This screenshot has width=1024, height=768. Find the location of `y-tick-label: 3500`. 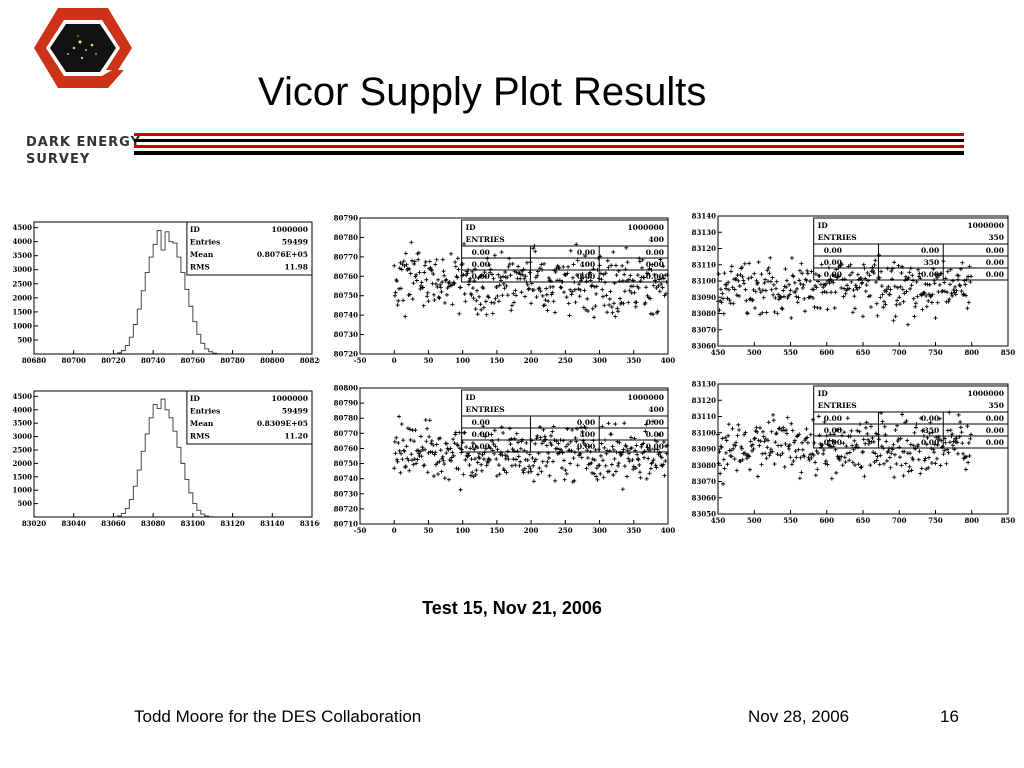

y-tick-label: 3500 is located at coordinates (23, 423).